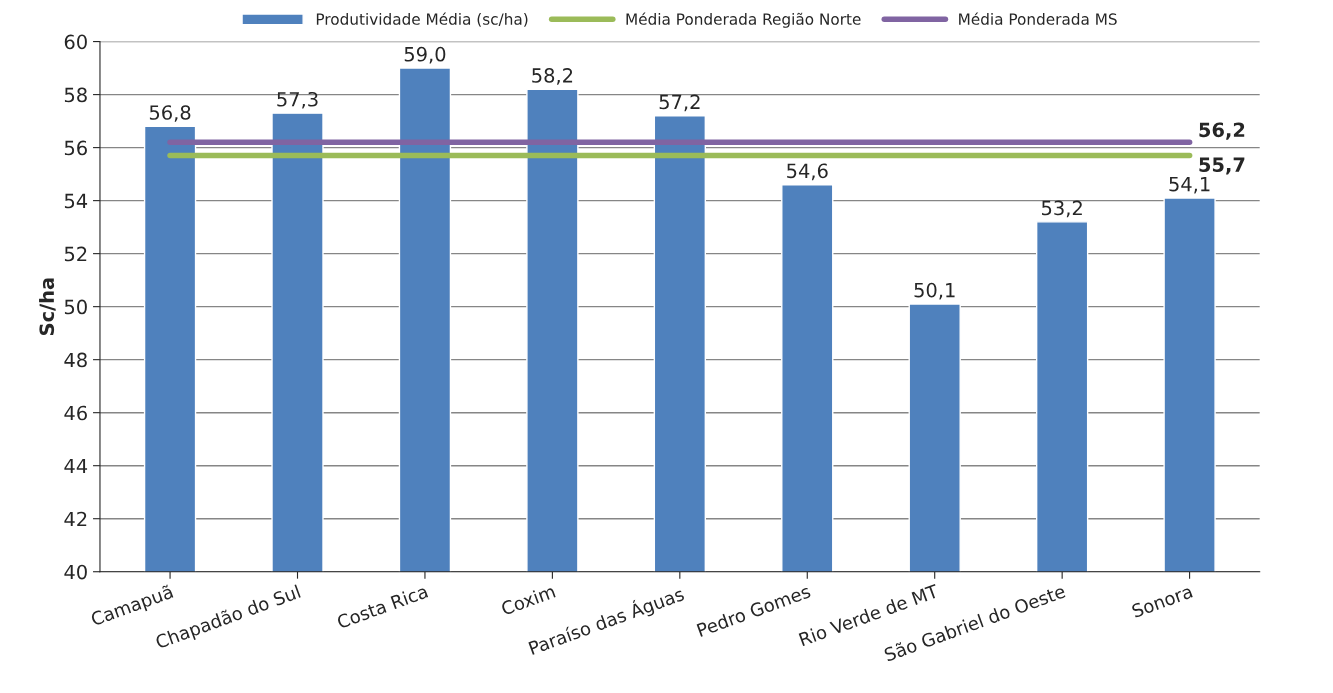  I want to click on data-label: 58,2, so click(552, 76).